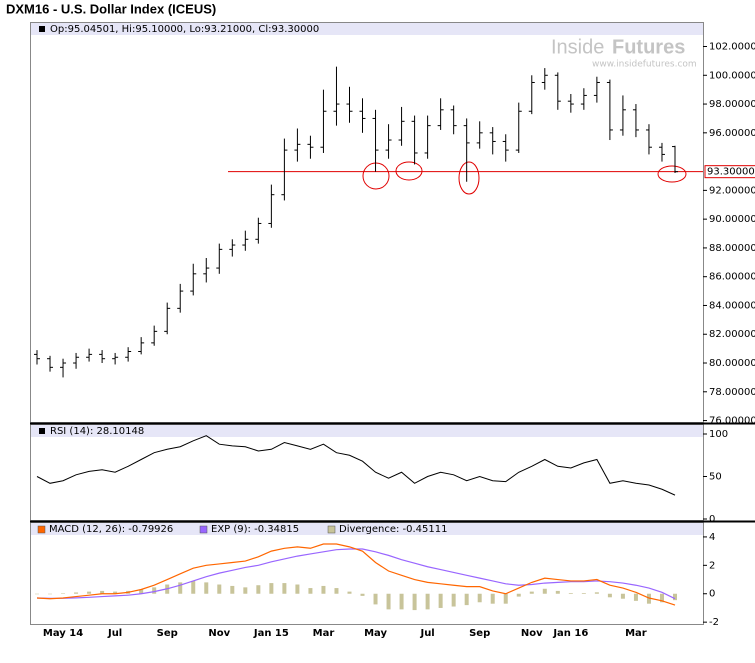  I want to click on y-tick-label: 100, so click(718, 434).